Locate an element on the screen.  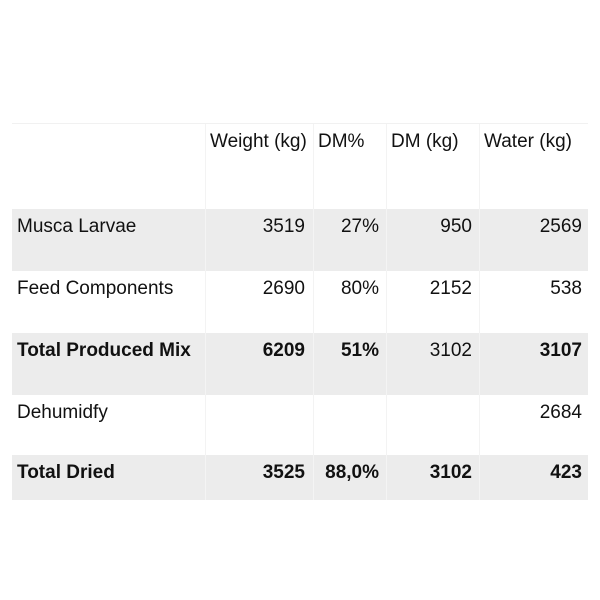
dm-pct-cell: 27% is located at coordinates (349, 240).